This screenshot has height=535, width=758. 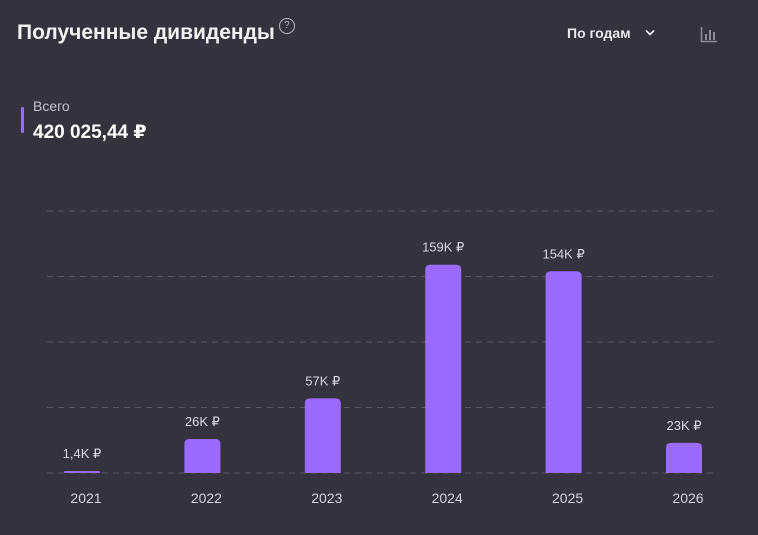 What do you see at coordinates (443, 368) in the screenshot?
I see `bar-2024` at bounding box center [443, 368].